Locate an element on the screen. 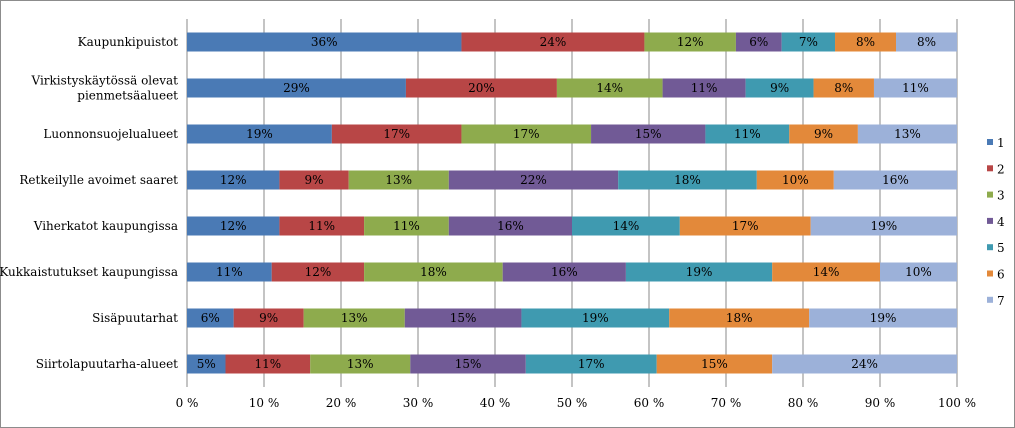 The width and height of the screenshot is (1015, 428). category-label: Viherkatot kaupungissa is located at coordinates (105, 226).